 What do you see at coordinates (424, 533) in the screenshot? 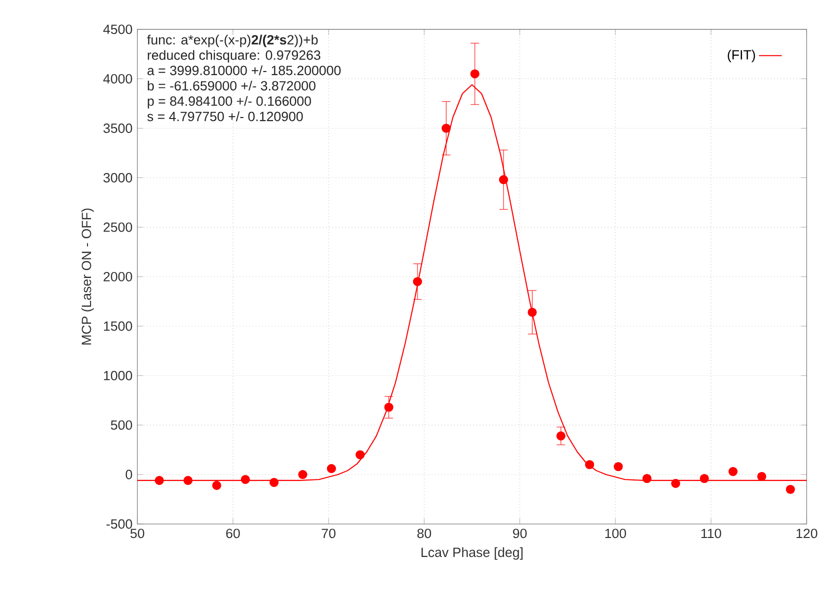
I see `x-tick-label: 80` at bounding box center [424, 533].